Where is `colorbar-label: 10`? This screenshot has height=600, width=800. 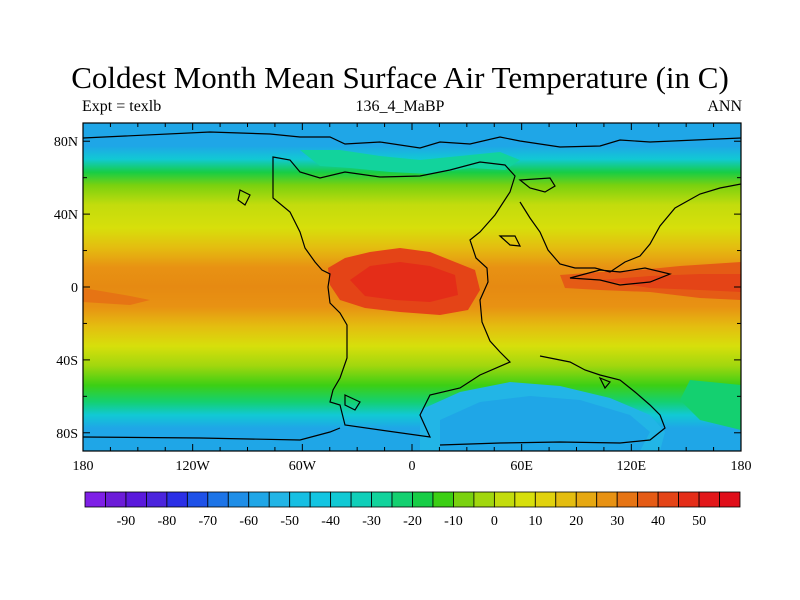
colorbar-label: 10 is located at coordinates (535, 521).